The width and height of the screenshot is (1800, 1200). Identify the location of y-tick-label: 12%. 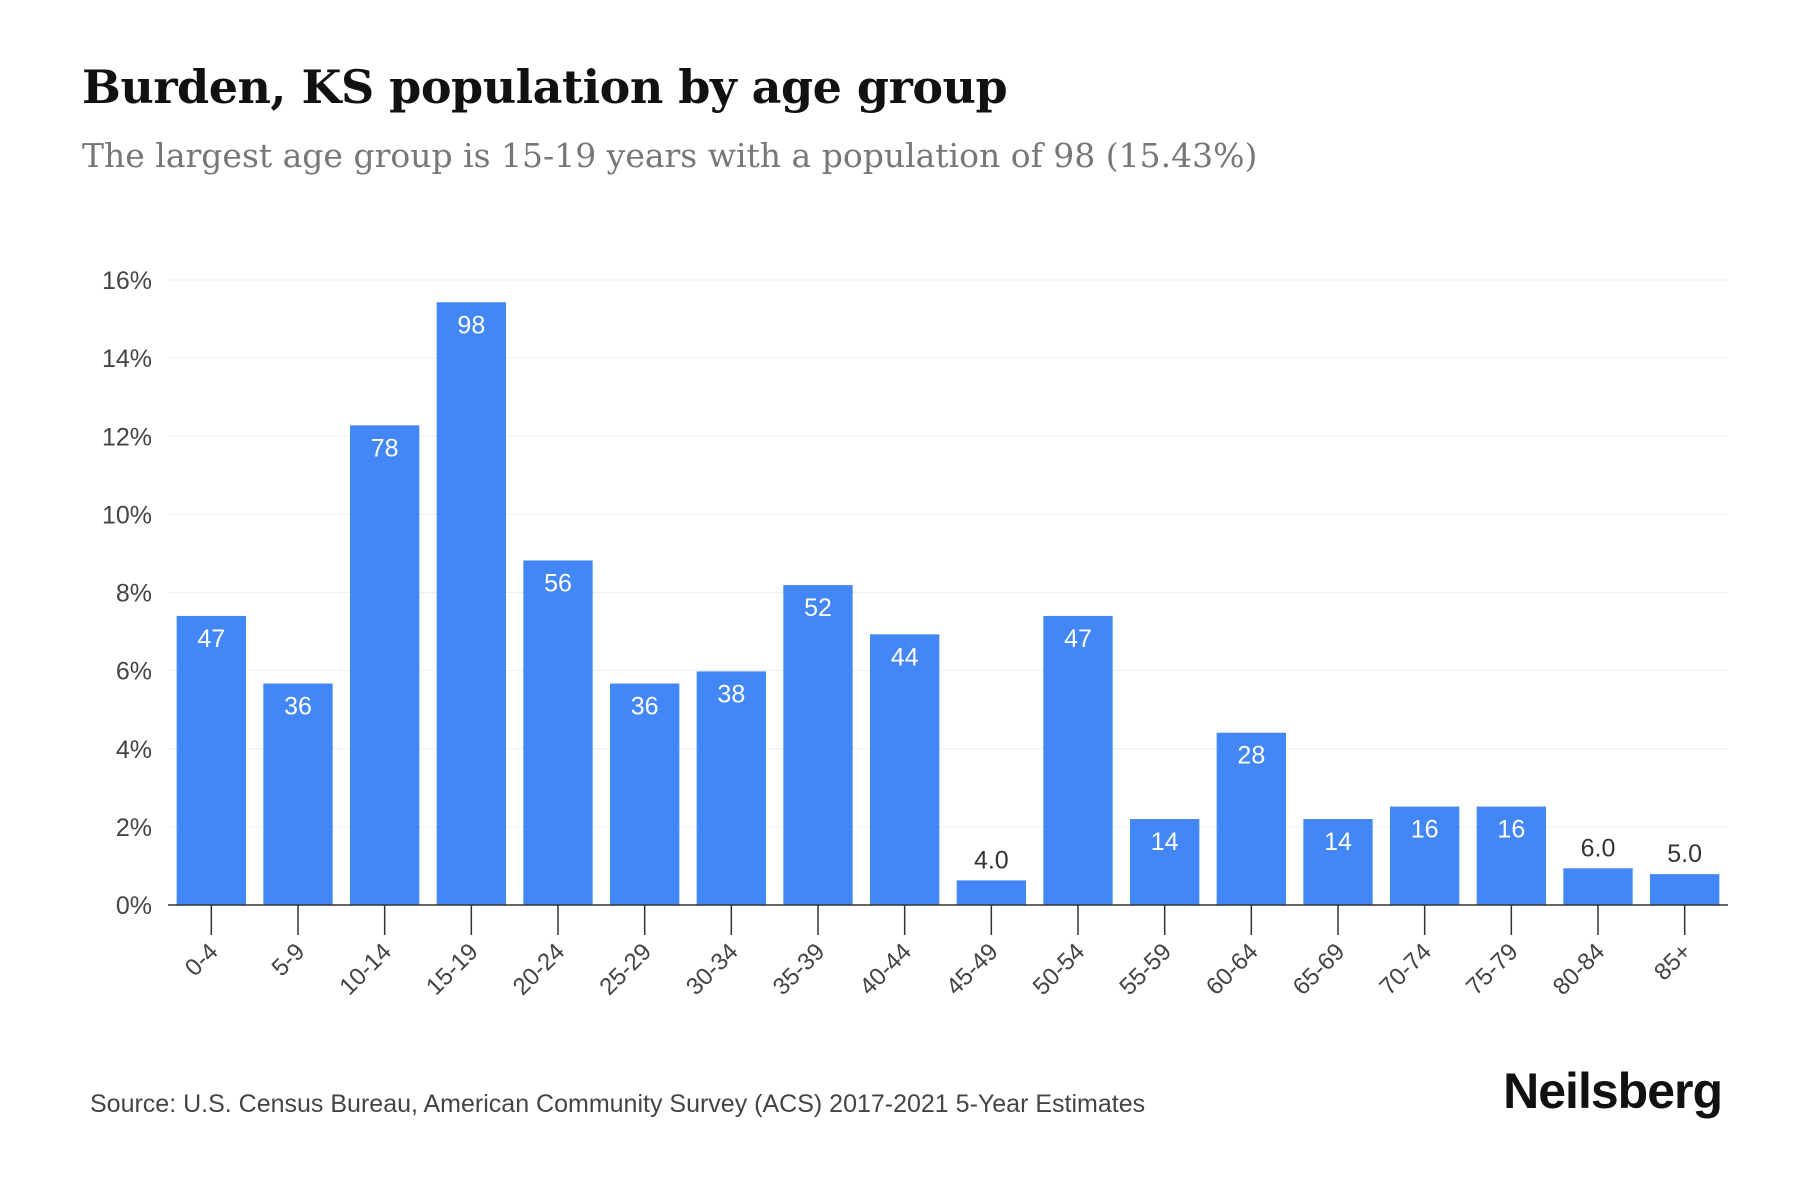
(127, 437).